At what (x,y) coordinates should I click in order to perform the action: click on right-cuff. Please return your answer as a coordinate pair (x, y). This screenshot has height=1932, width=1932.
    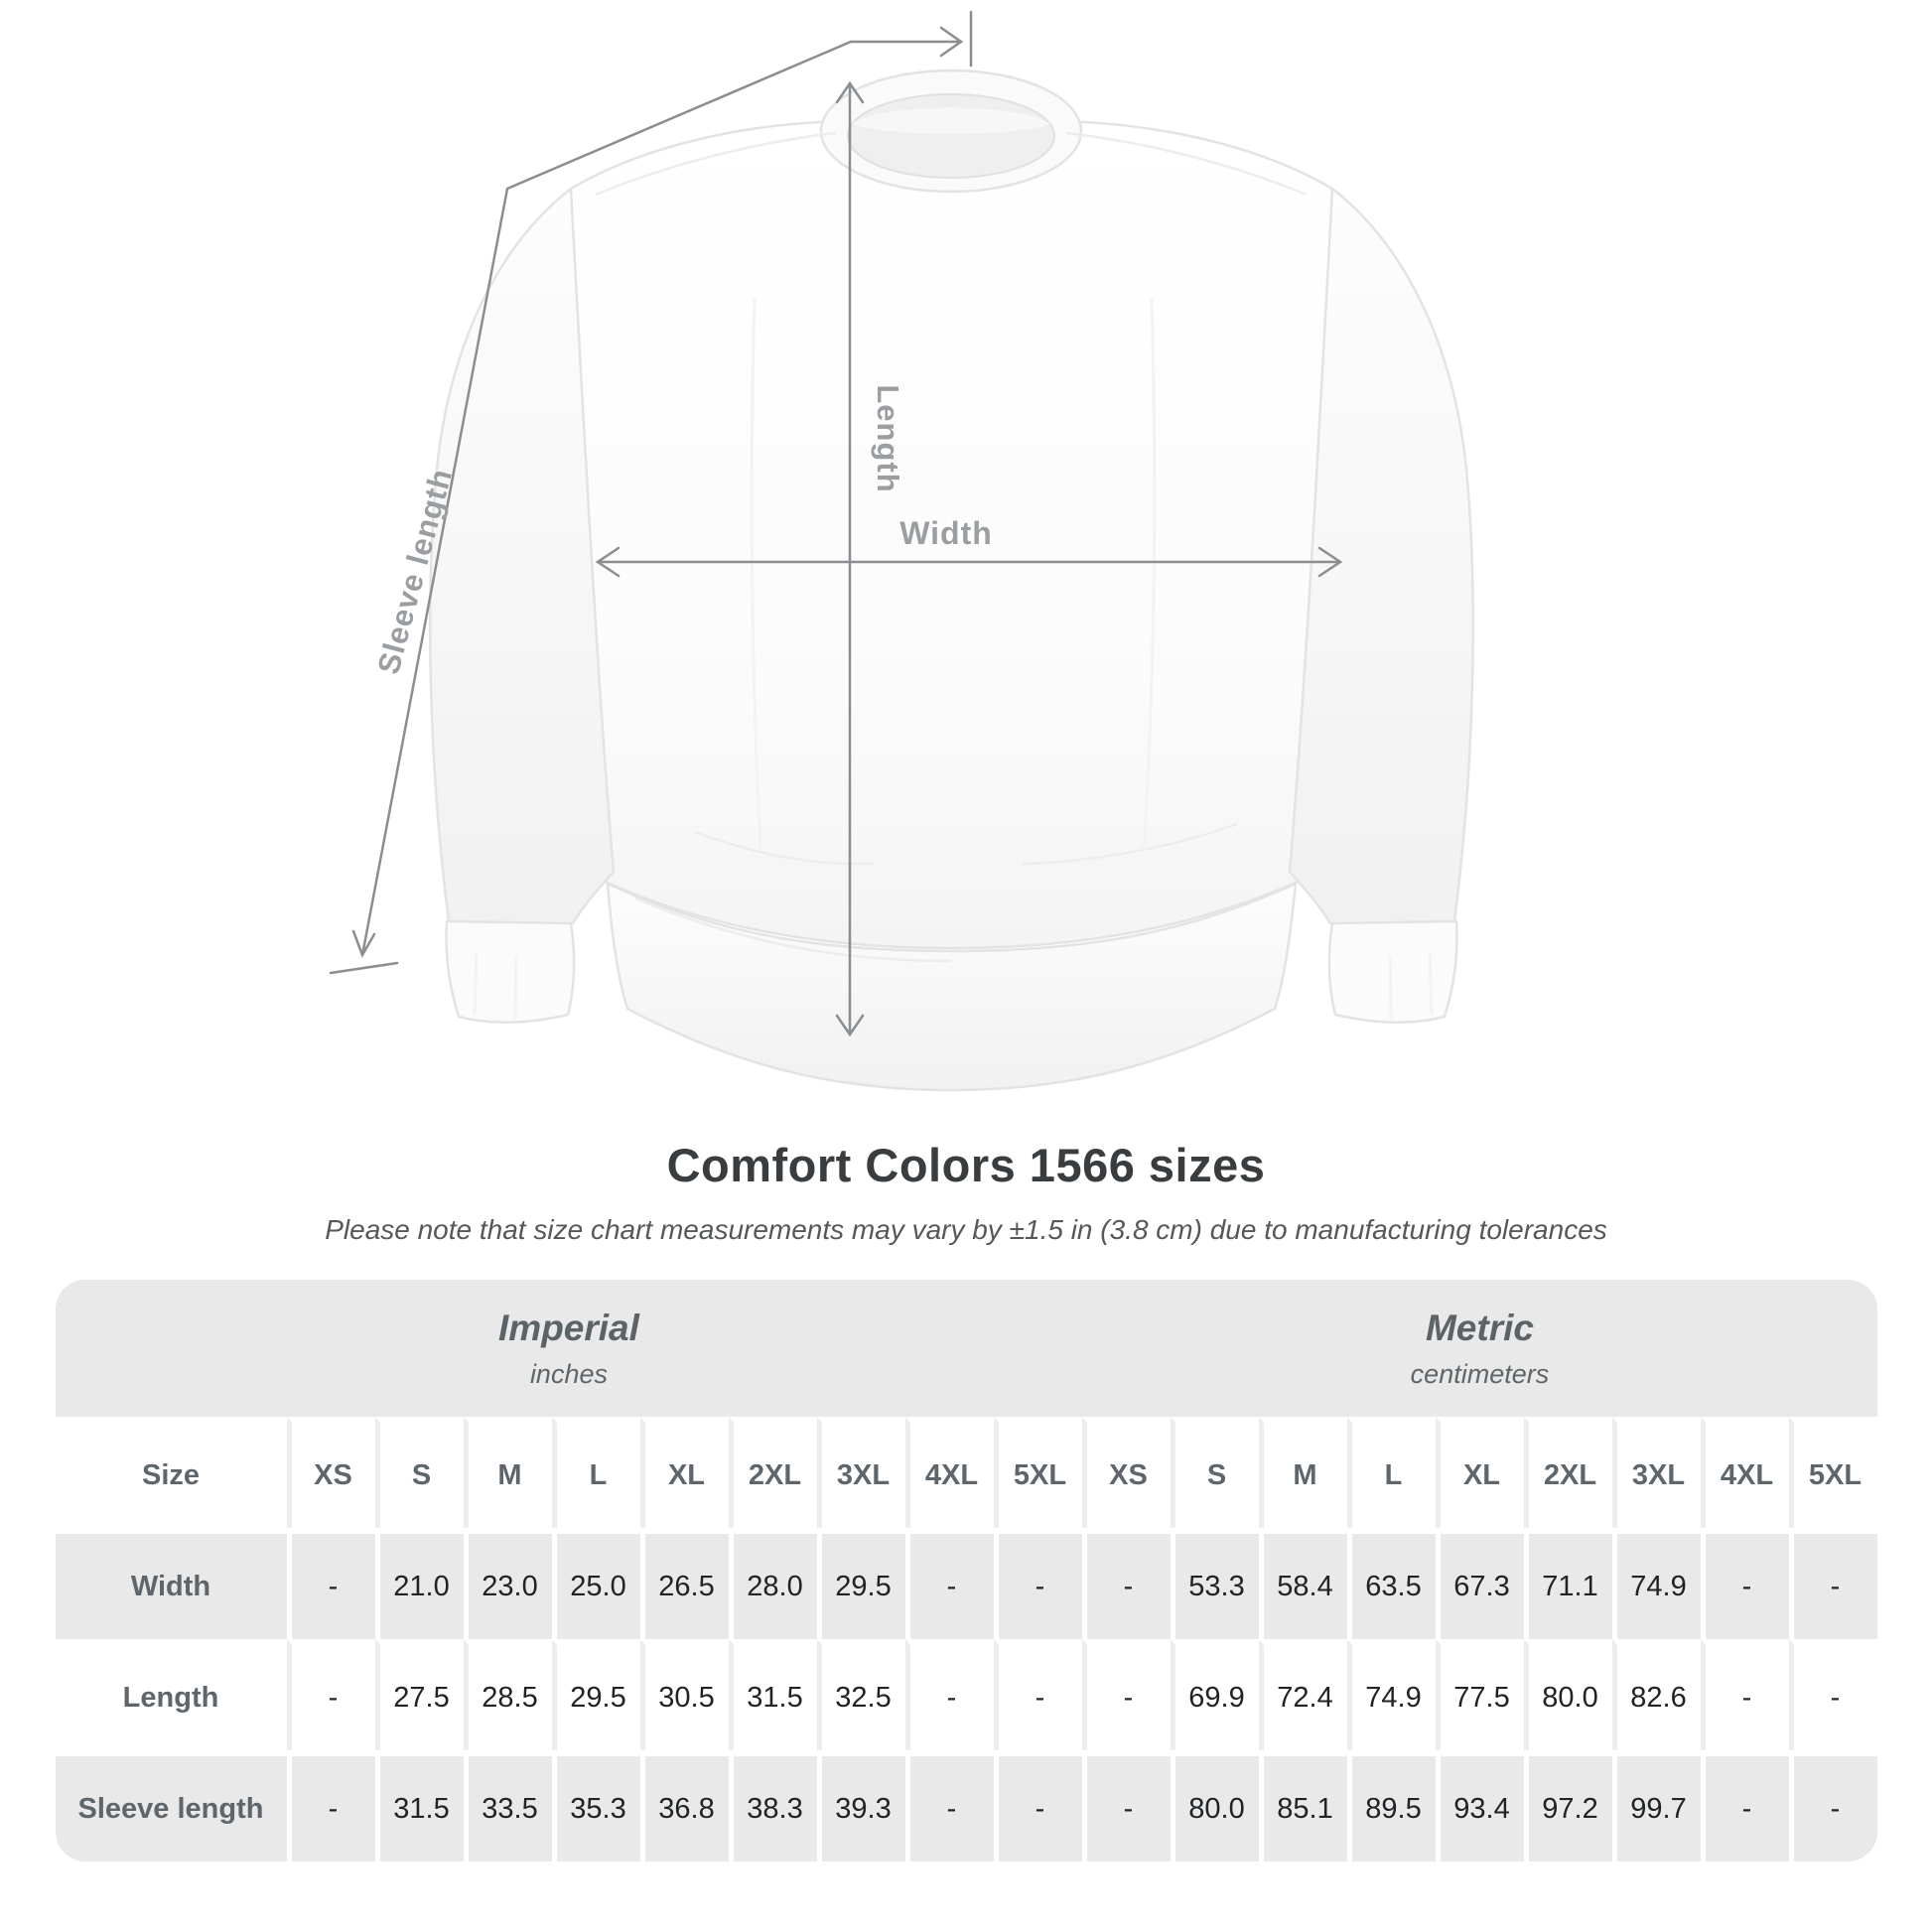
    Looking at the image, I should click on (1393, 972).